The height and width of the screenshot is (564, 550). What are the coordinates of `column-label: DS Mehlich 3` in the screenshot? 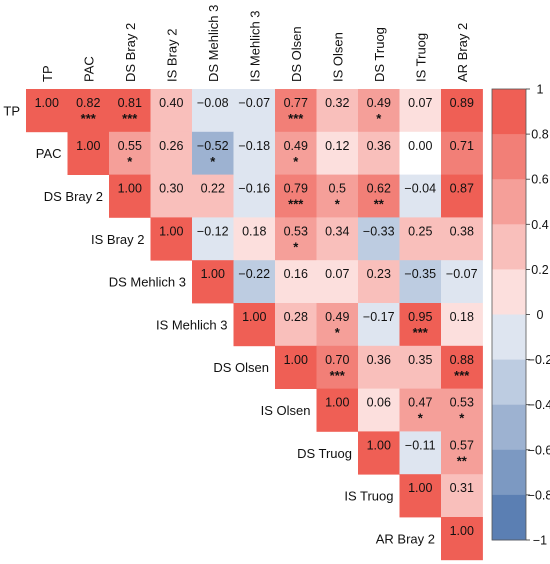 It's located at (213, 43).